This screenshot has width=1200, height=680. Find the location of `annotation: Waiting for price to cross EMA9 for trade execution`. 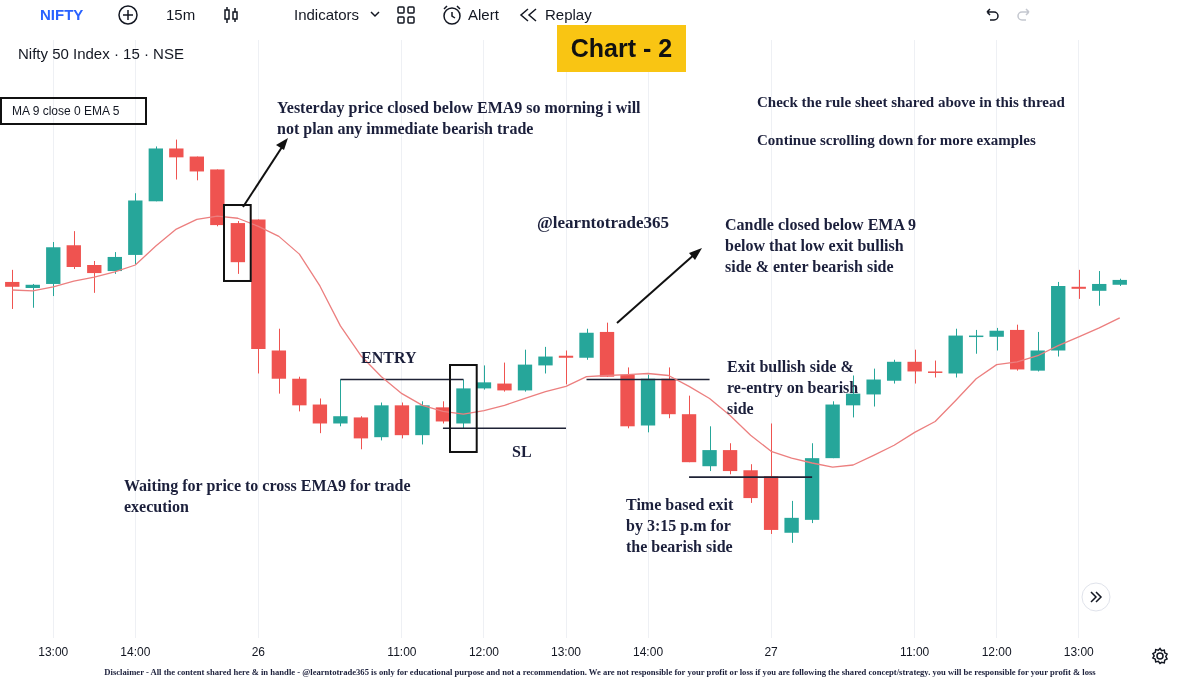

annotation: Waiting for price to cross EMA9 for trade execution is located at coordinates (268, 496).